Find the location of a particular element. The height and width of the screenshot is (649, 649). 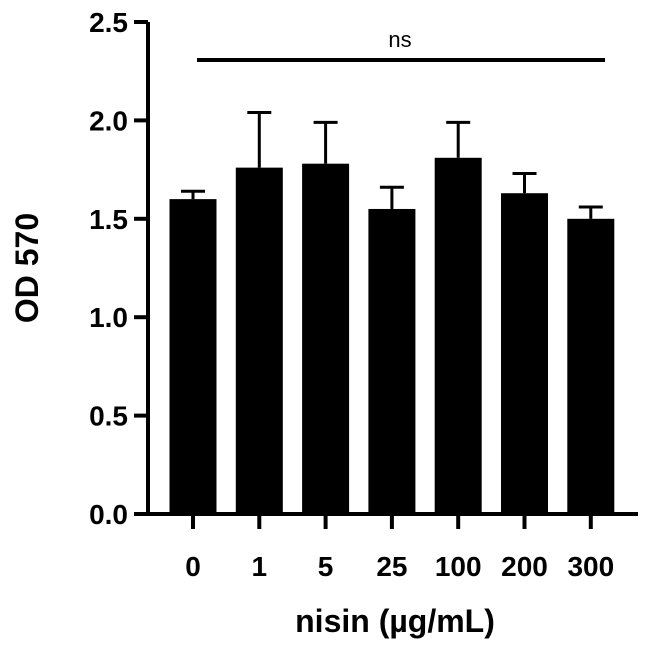

y-tick-label: 2.0 is located at coordinates (108, 120).